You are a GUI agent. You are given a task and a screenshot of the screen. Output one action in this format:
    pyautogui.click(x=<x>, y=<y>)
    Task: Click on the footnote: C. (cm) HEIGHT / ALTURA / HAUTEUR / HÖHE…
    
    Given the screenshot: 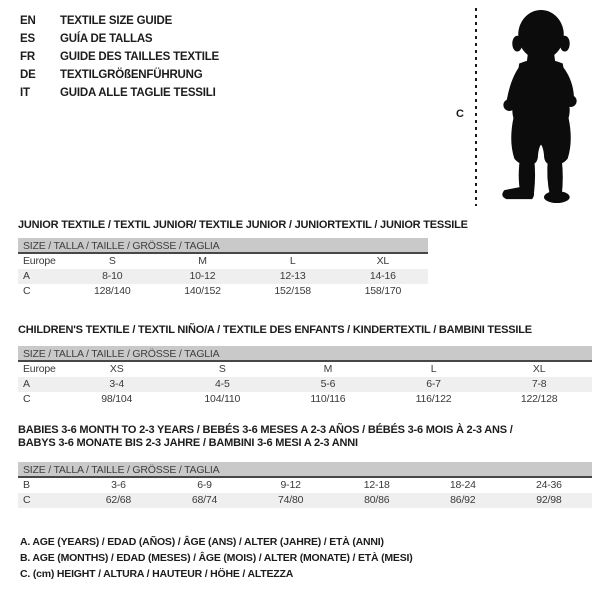 What is the action you would take?
    pyautogui.click(x=157, y=574)
    